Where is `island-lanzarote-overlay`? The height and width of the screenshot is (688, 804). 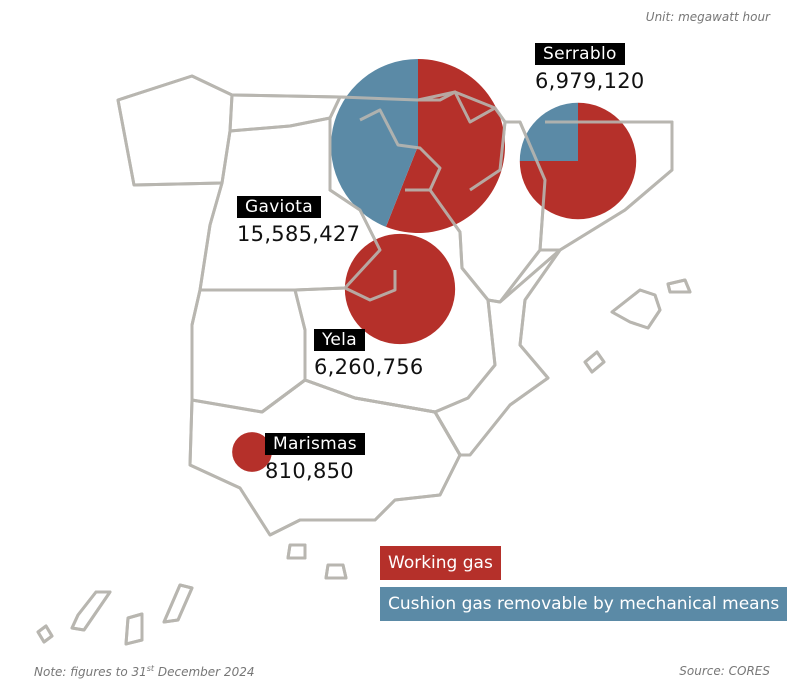 island-lanzarote-overlay is located at coordinates (178, 603).